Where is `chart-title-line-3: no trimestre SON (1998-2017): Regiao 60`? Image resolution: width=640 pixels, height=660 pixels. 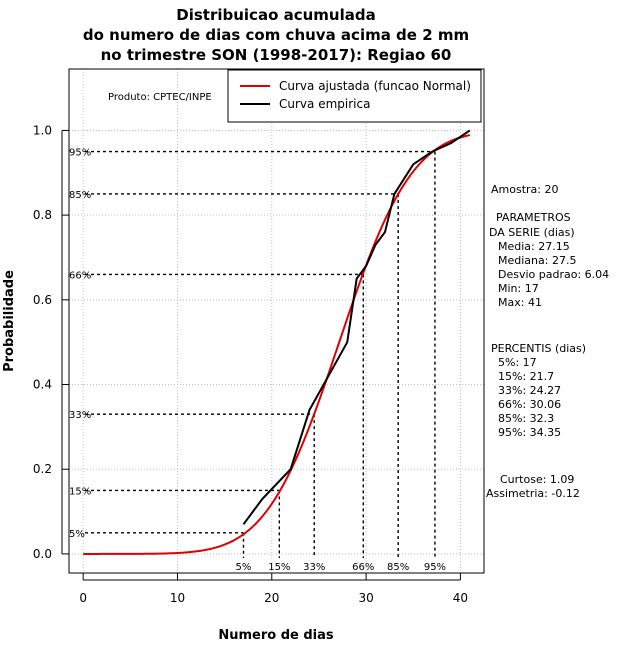
chart-title-line-3: no trimestre SON (1998-2017): Regiao 60 is located at coordinates (276, 55).